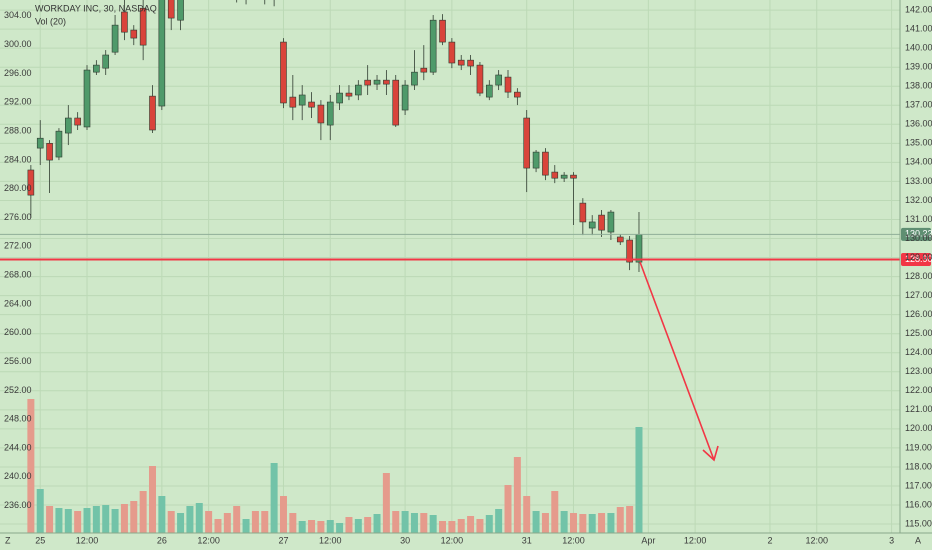  What do you see at coordinates (18, 15) in the screenshot?
I see `y2-tick-label: 304.00` at bounding box center [18, 15].